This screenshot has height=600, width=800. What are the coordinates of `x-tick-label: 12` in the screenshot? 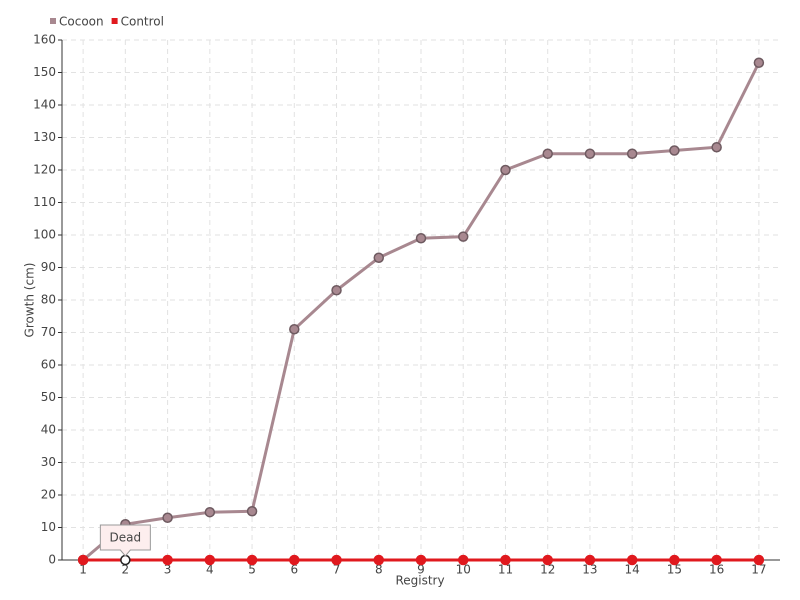 It's located at (547, 570).